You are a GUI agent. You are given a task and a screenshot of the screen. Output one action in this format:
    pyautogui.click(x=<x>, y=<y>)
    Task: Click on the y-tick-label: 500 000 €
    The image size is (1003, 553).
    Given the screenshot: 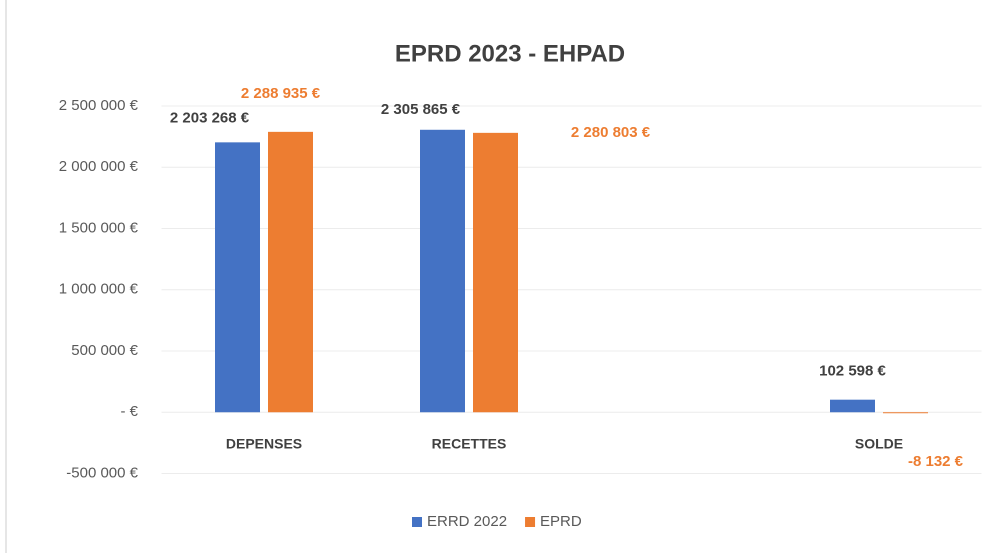 What is the action you would take?
    pyautogui.click(x=104, y=350)
    